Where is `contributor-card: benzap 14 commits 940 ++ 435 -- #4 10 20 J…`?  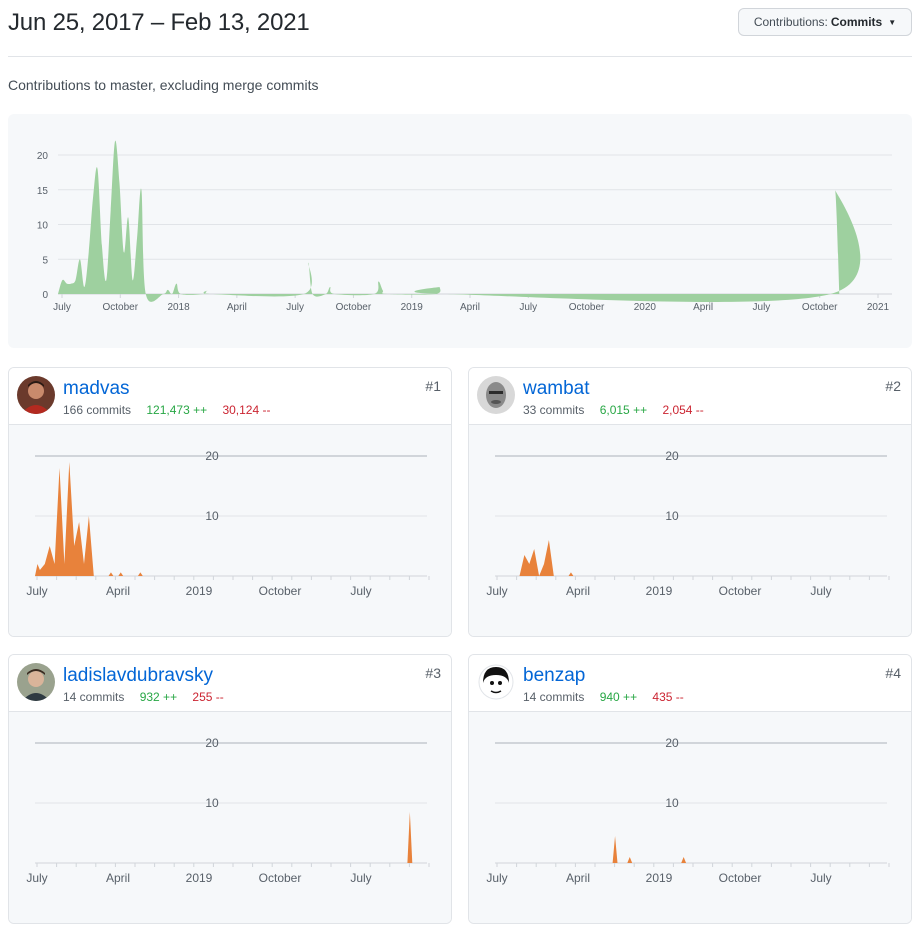 contributor-card: benzap 14 commits 940 ++ 435 -- #4 10 20 J… is located at coordinates (690, 789).